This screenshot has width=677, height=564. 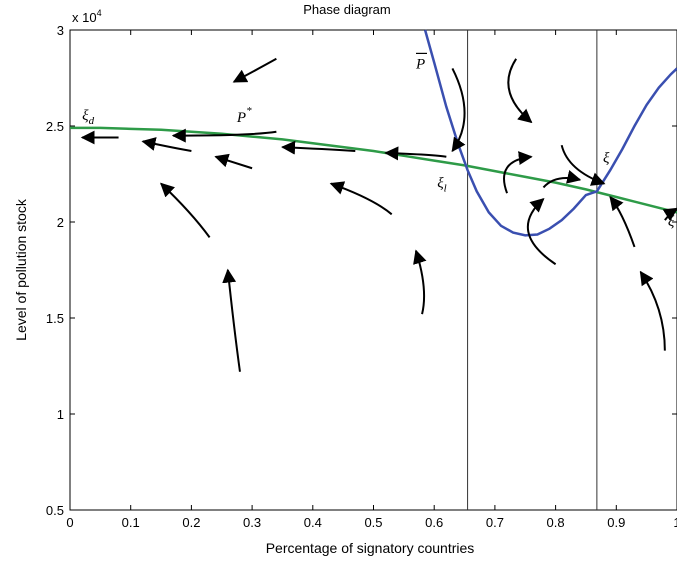 What do you see at coordinates (346, 9) in the screenshot?
I see `chart-title: Phase diagram` at bounding box center [346, 9].